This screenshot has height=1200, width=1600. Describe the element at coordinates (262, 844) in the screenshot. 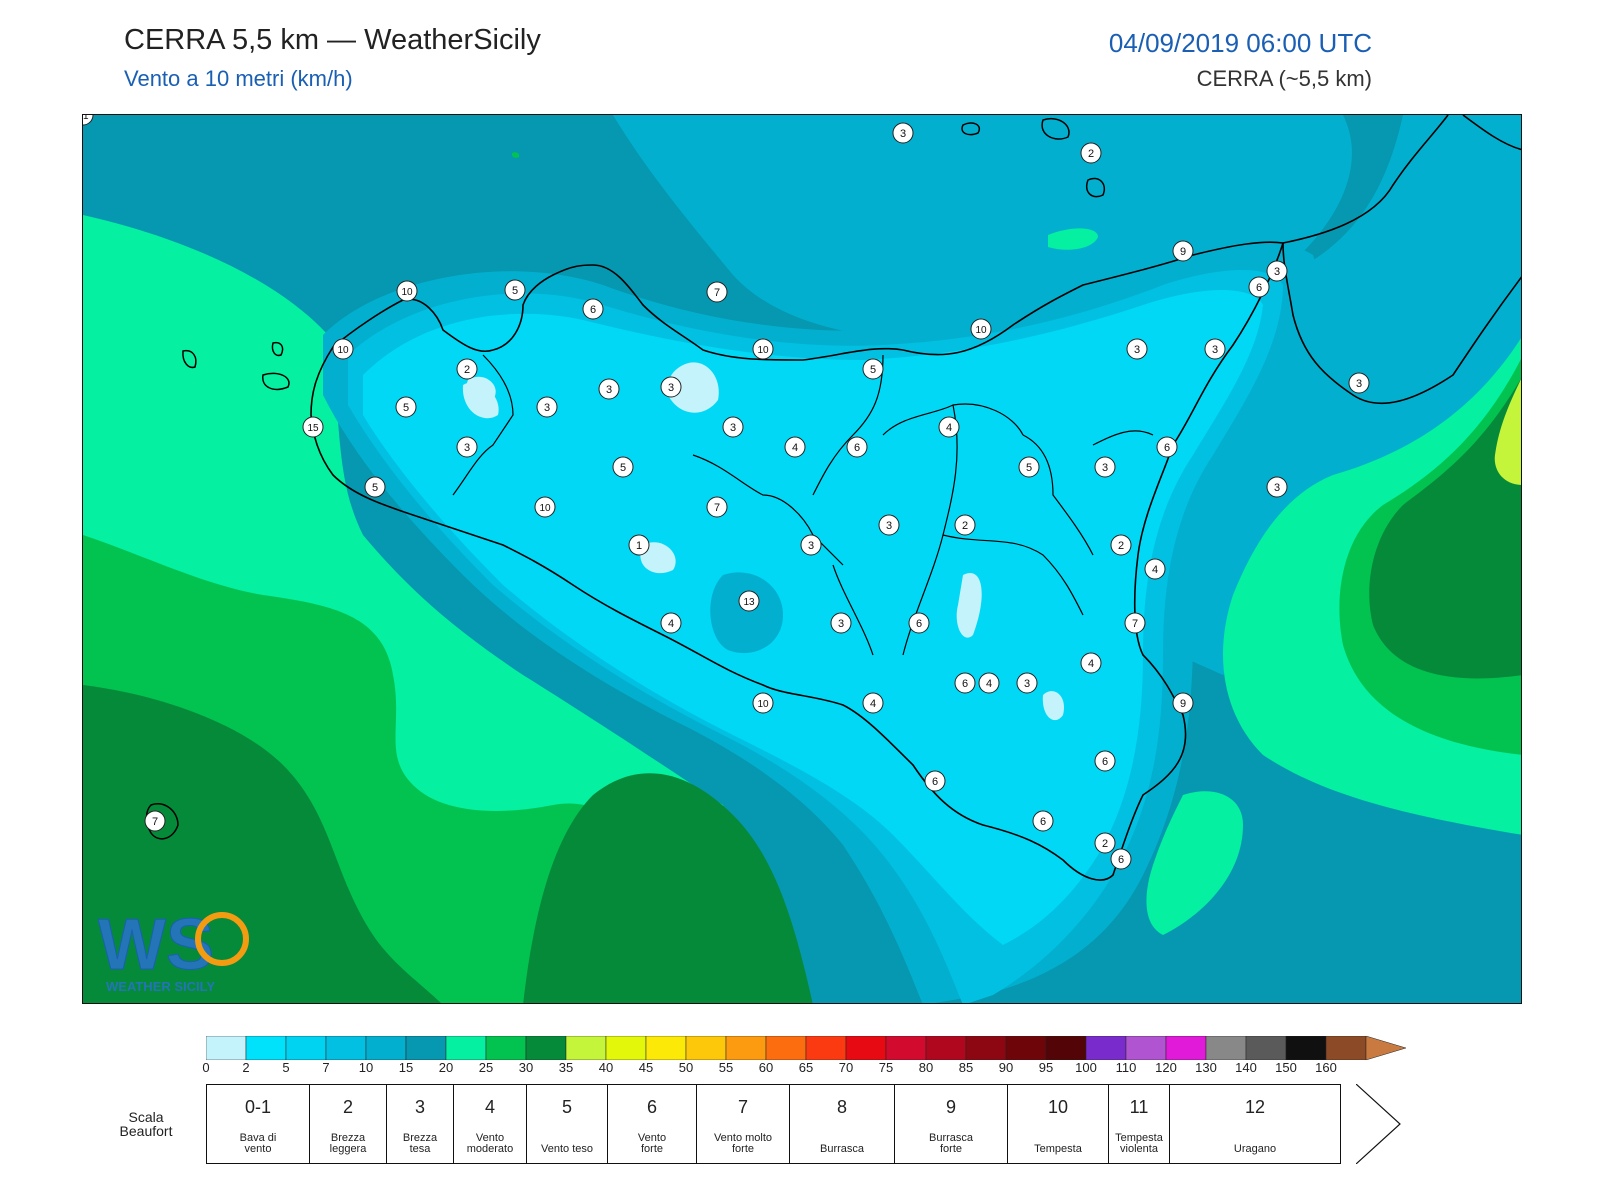

I see `southwest-dark-green` at that location.